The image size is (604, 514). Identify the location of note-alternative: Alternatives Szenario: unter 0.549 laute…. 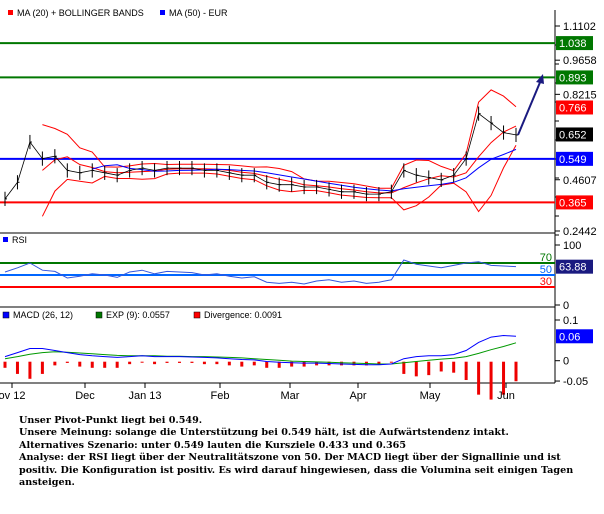
(213, 445).